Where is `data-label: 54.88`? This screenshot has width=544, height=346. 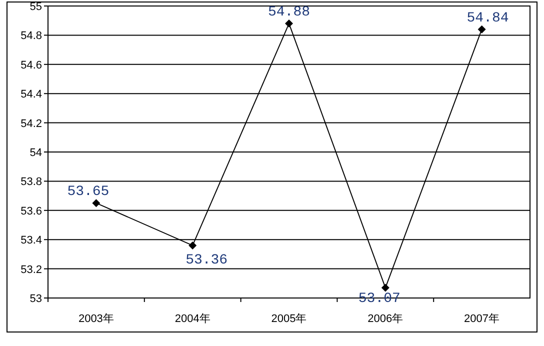 data-label: 54.88 is located at coordinates (289, 12).